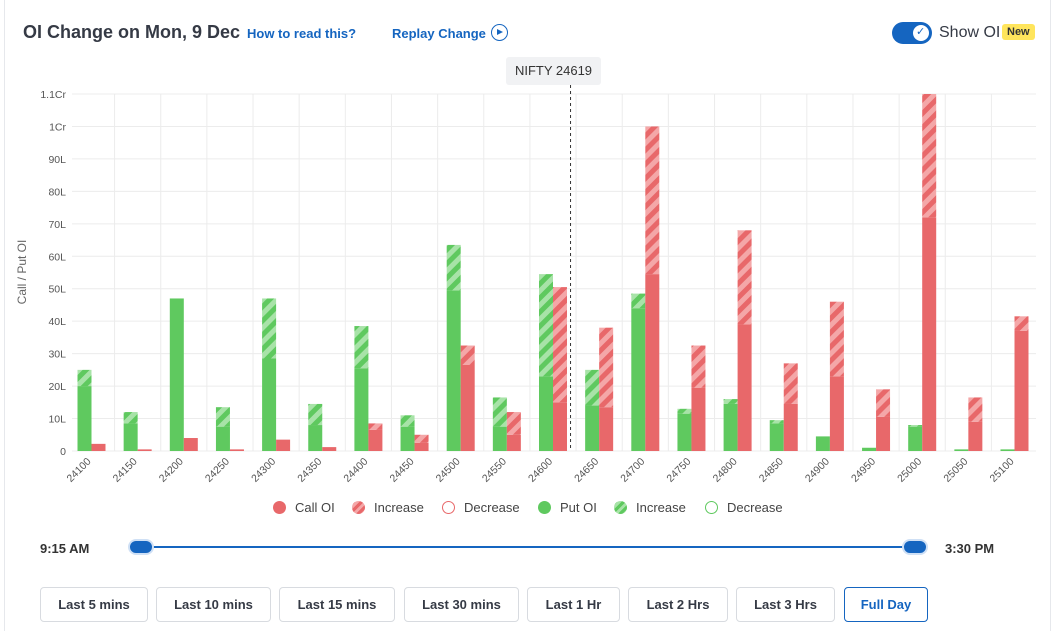  Describe the element at coordinates (302, 33) in the screenshot. I see `how-to-read-link: How to read this?` at that location.